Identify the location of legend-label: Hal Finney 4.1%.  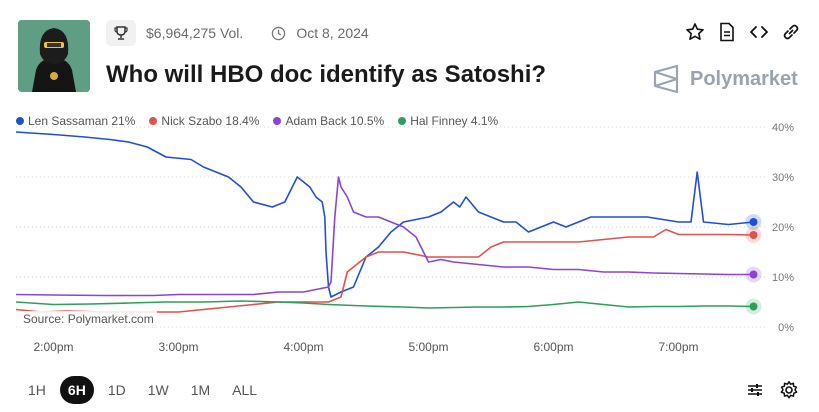
(454, 121).